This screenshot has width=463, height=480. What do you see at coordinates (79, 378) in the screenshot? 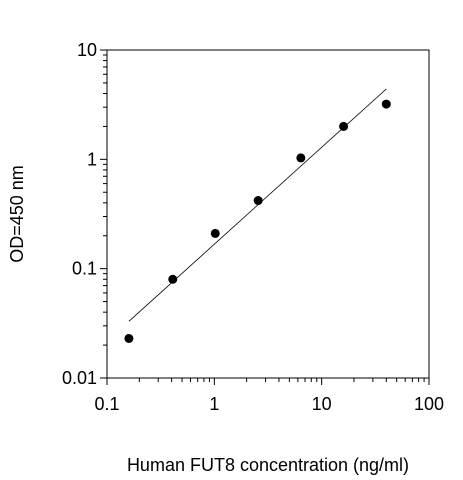
I see `y-tick-label: 0.01` at bounding box center [79, 378].